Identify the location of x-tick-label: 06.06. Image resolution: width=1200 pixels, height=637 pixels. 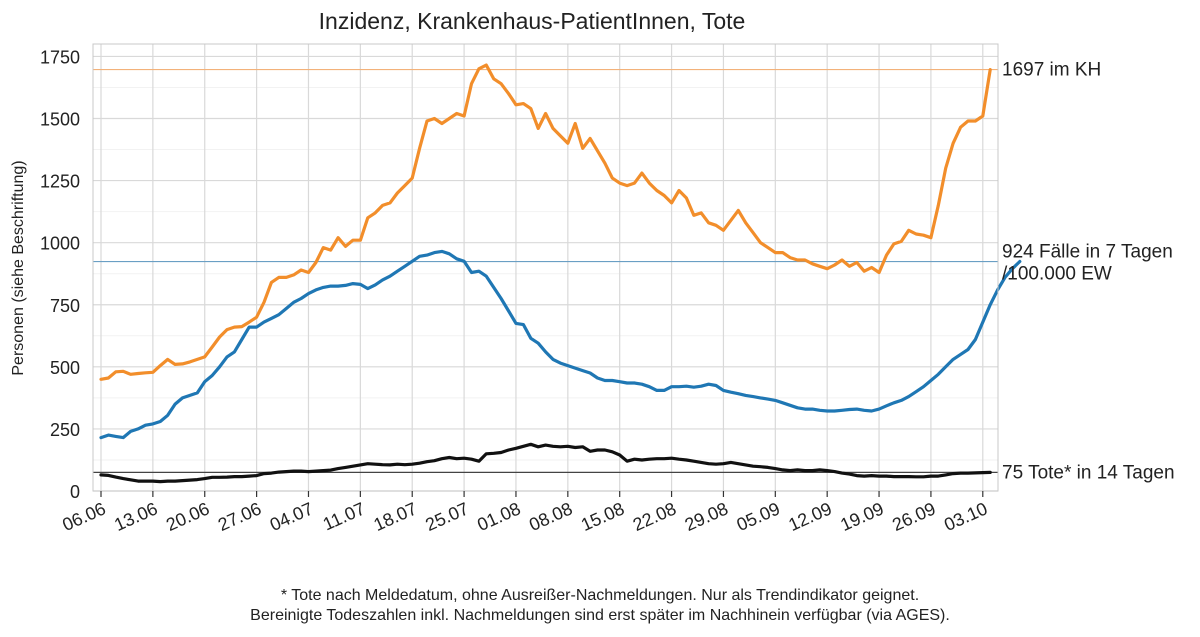
(83, 516).